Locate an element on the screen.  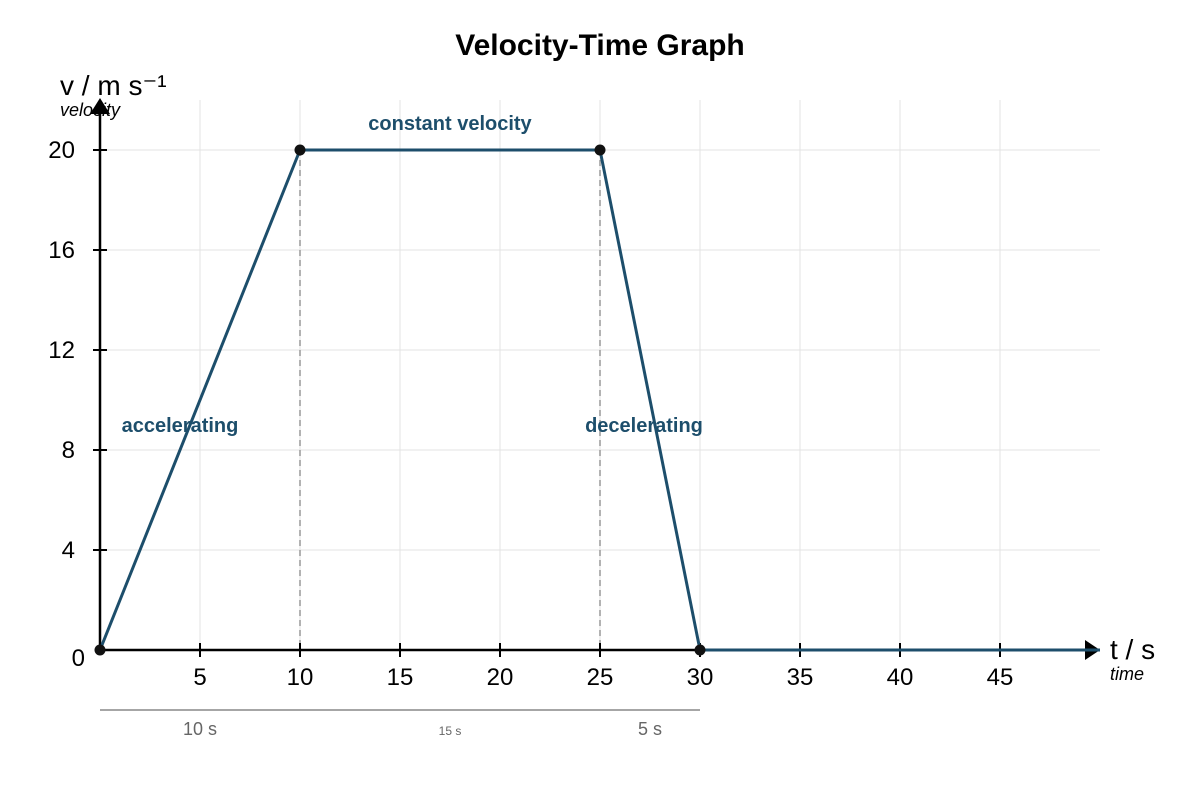
x-tick-label: 25 is located at coordinates (600, 677).